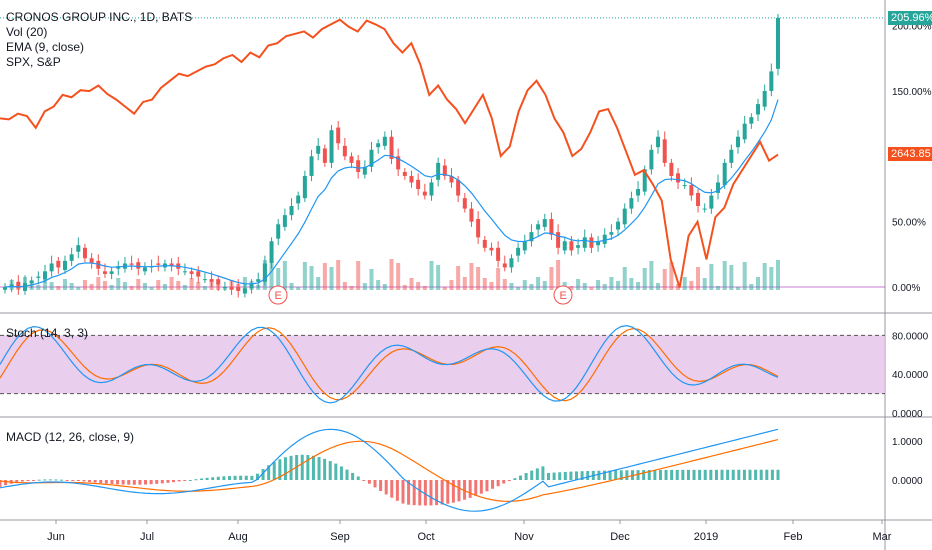 This screenshot has width=932, height=550. What do you see at coordinates (238, 537) in the screenshot?
I see `time-axis-label: Aug` at bounding box center [238, 537].